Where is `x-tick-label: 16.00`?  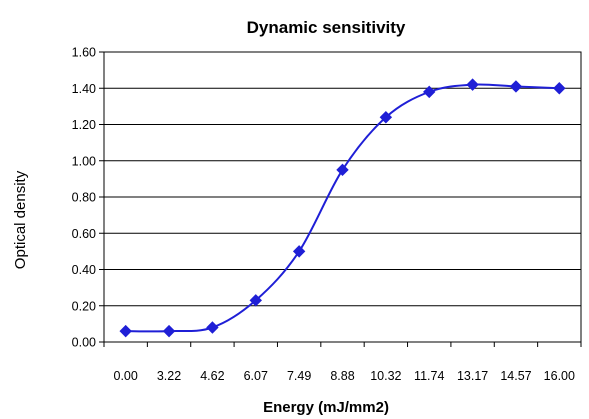
x-tick-label: 16.00 is located at coordinates (559, 376).